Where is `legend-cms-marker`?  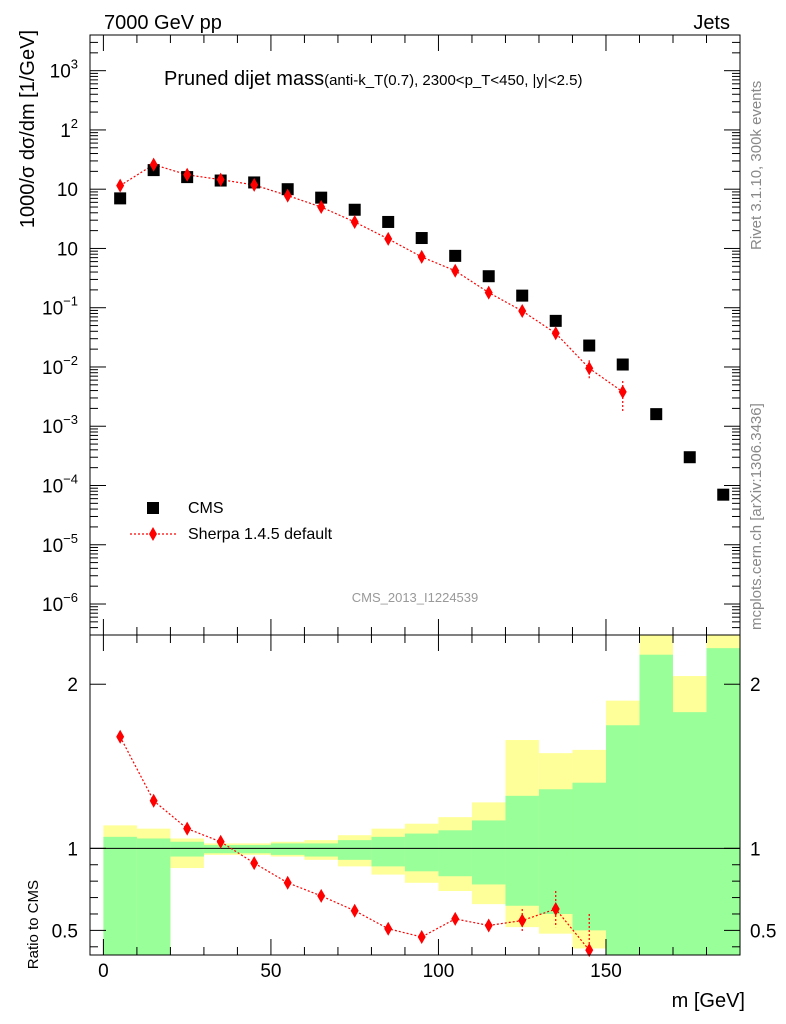 legend-cms-marker is located at coordinates (153, 508).